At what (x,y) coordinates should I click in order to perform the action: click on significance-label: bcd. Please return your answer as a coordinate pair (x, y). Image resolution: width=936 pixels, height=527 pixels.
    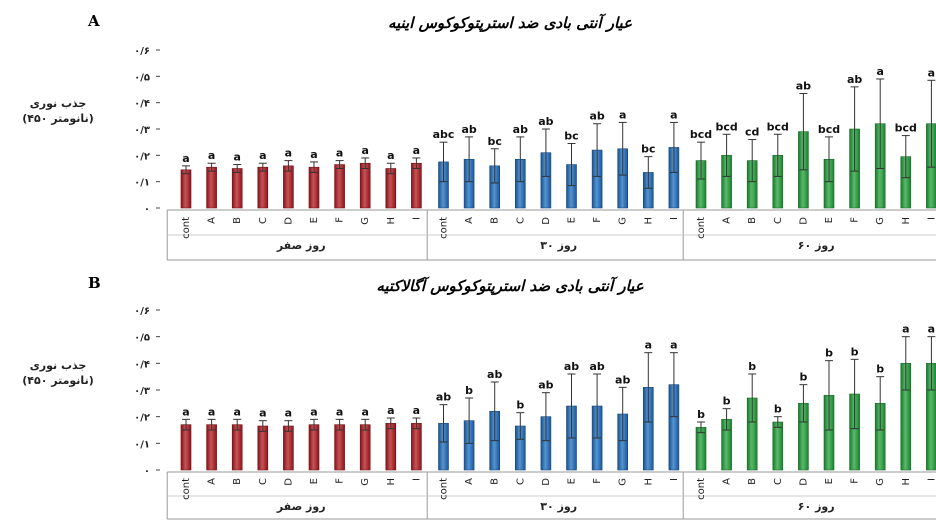
    Looking at the image, I should click on (701, 134).